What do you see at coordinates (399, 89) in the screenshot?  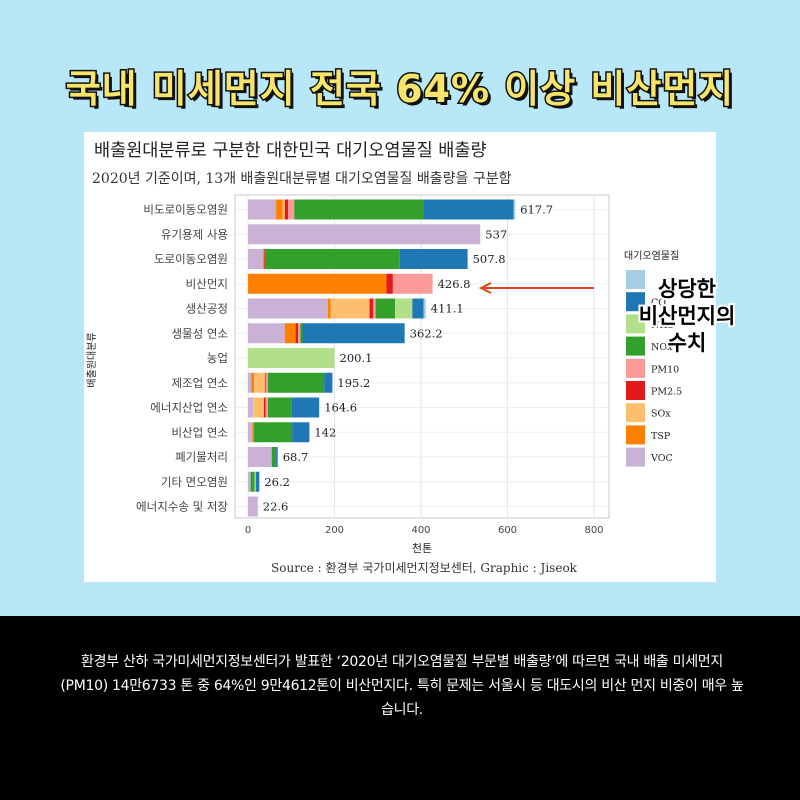 I see `headline: 국내 미세먼지 전국 64% 이상 비산먼지` at bounding box center [399, 89].